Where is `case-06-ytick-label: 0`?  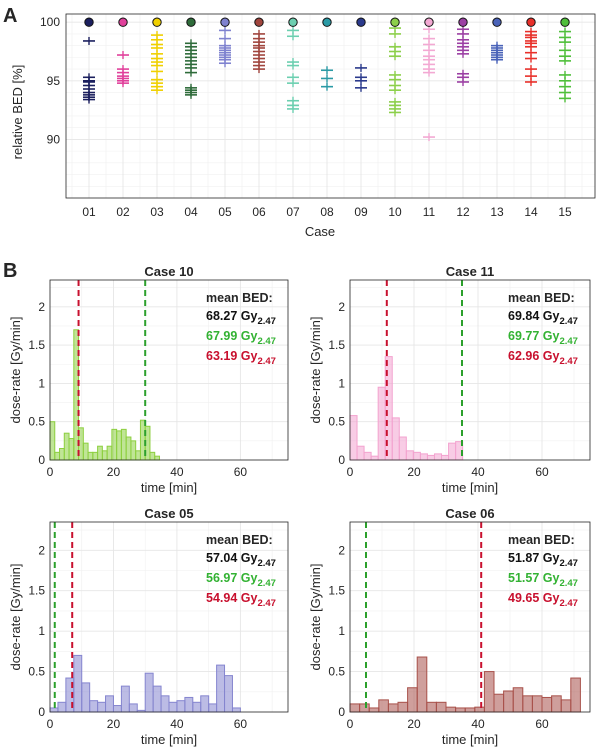 case-06-ytick-label: 0 is located at coordinates (341, 712).